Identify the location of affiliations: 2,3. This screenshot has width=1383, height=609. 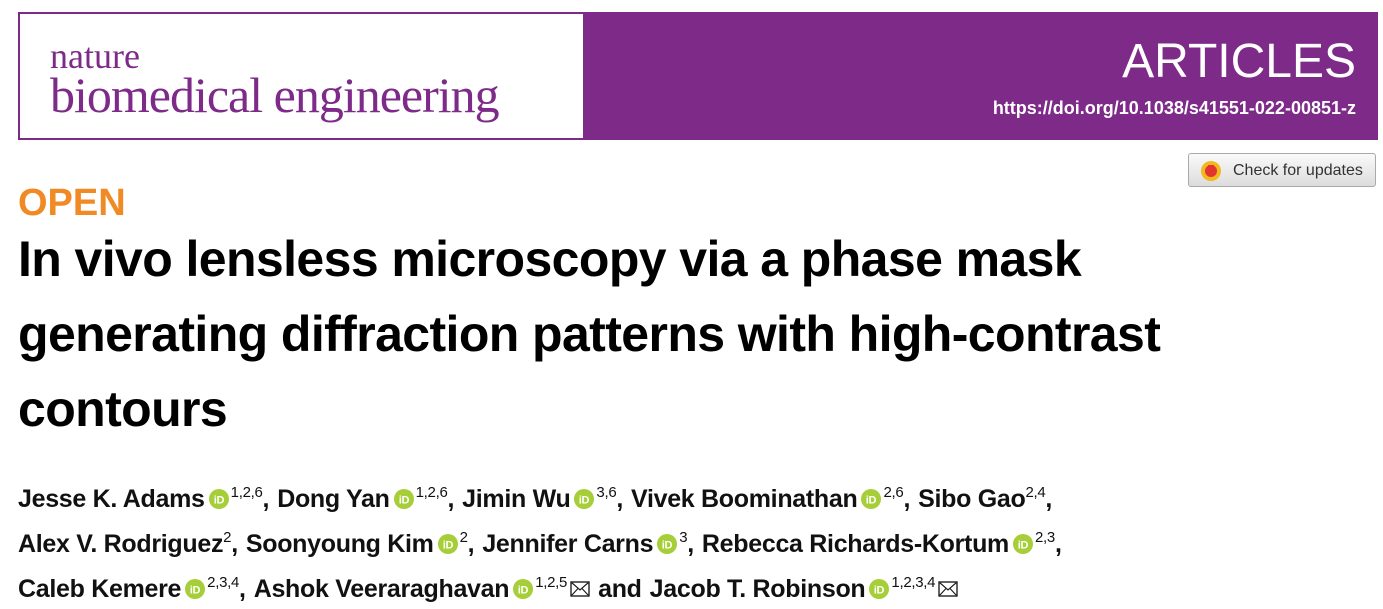
(1044, 537).